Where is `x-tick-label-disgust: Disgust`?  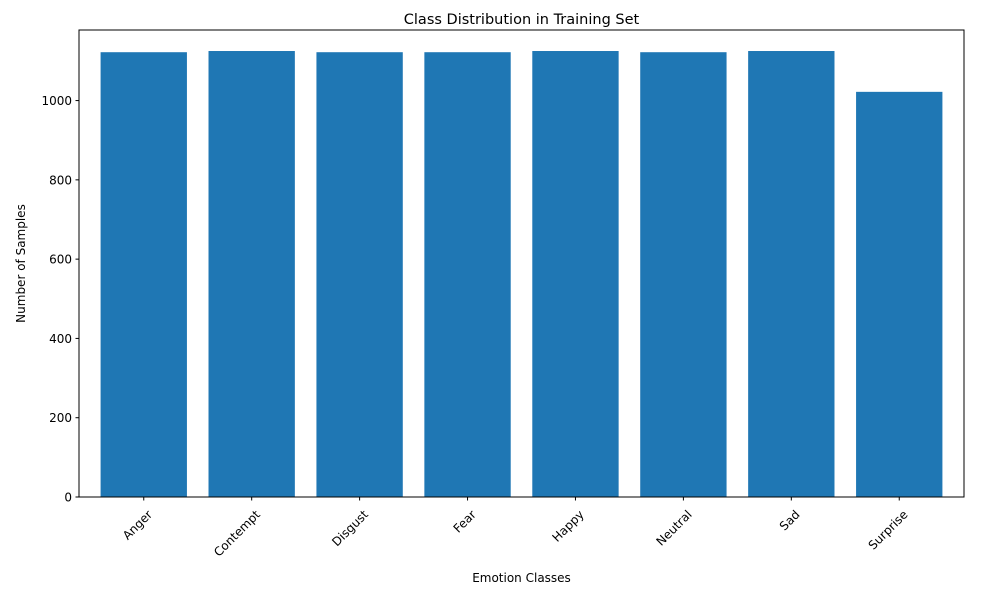 x-tick-label-disgust: Disgust is located at coordinates (350, 528).